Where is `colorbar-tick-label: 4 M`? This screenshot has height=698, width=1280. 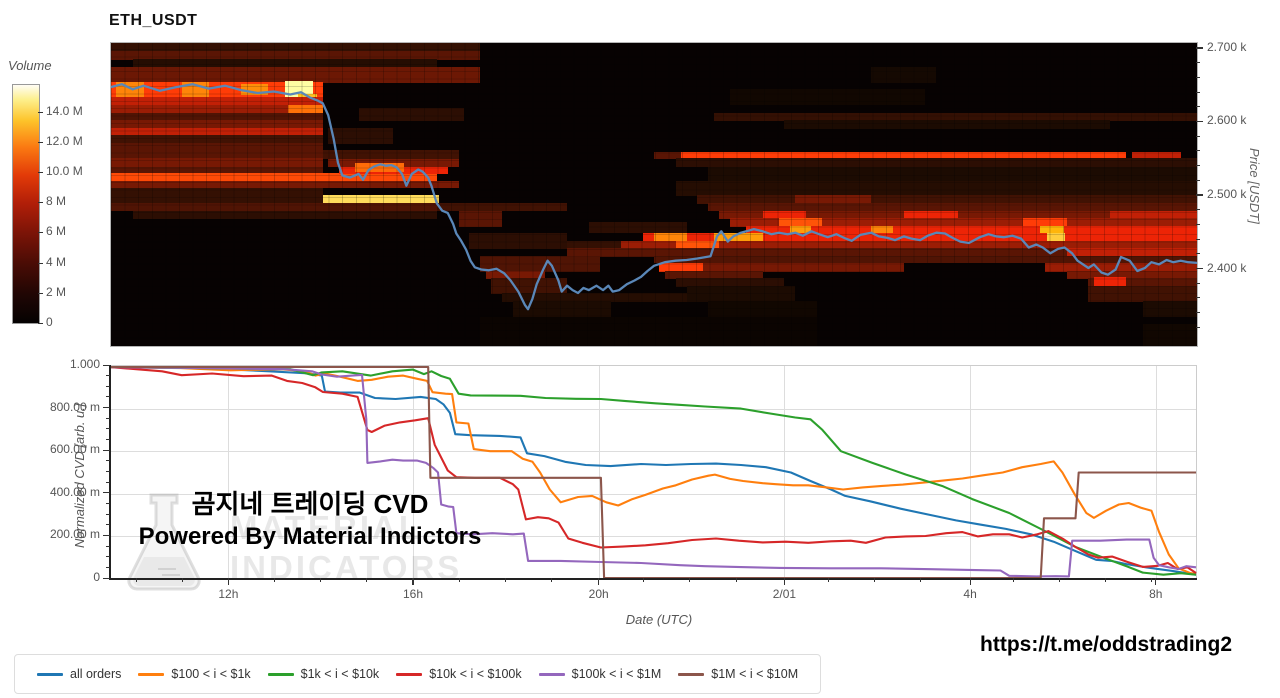
colorbar-tick-label: 4 M is located at coordinates (56, 261).